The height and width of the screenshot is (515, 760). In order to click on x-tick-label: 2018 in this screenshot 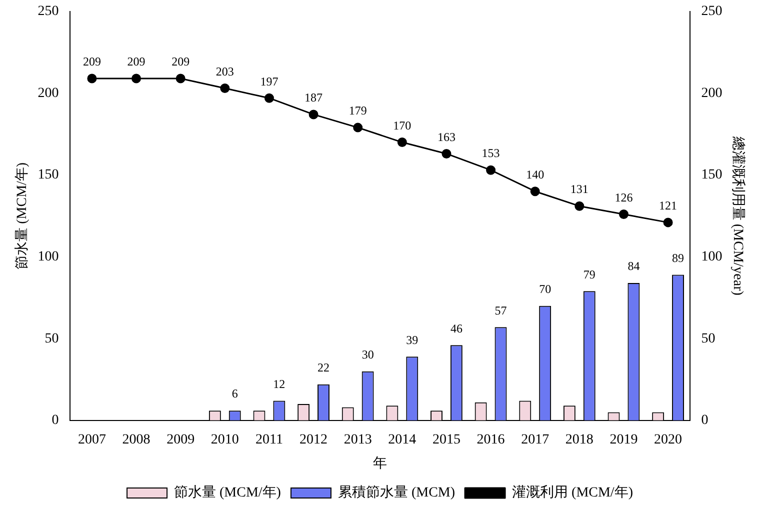, I will do `click(579, 440)`.